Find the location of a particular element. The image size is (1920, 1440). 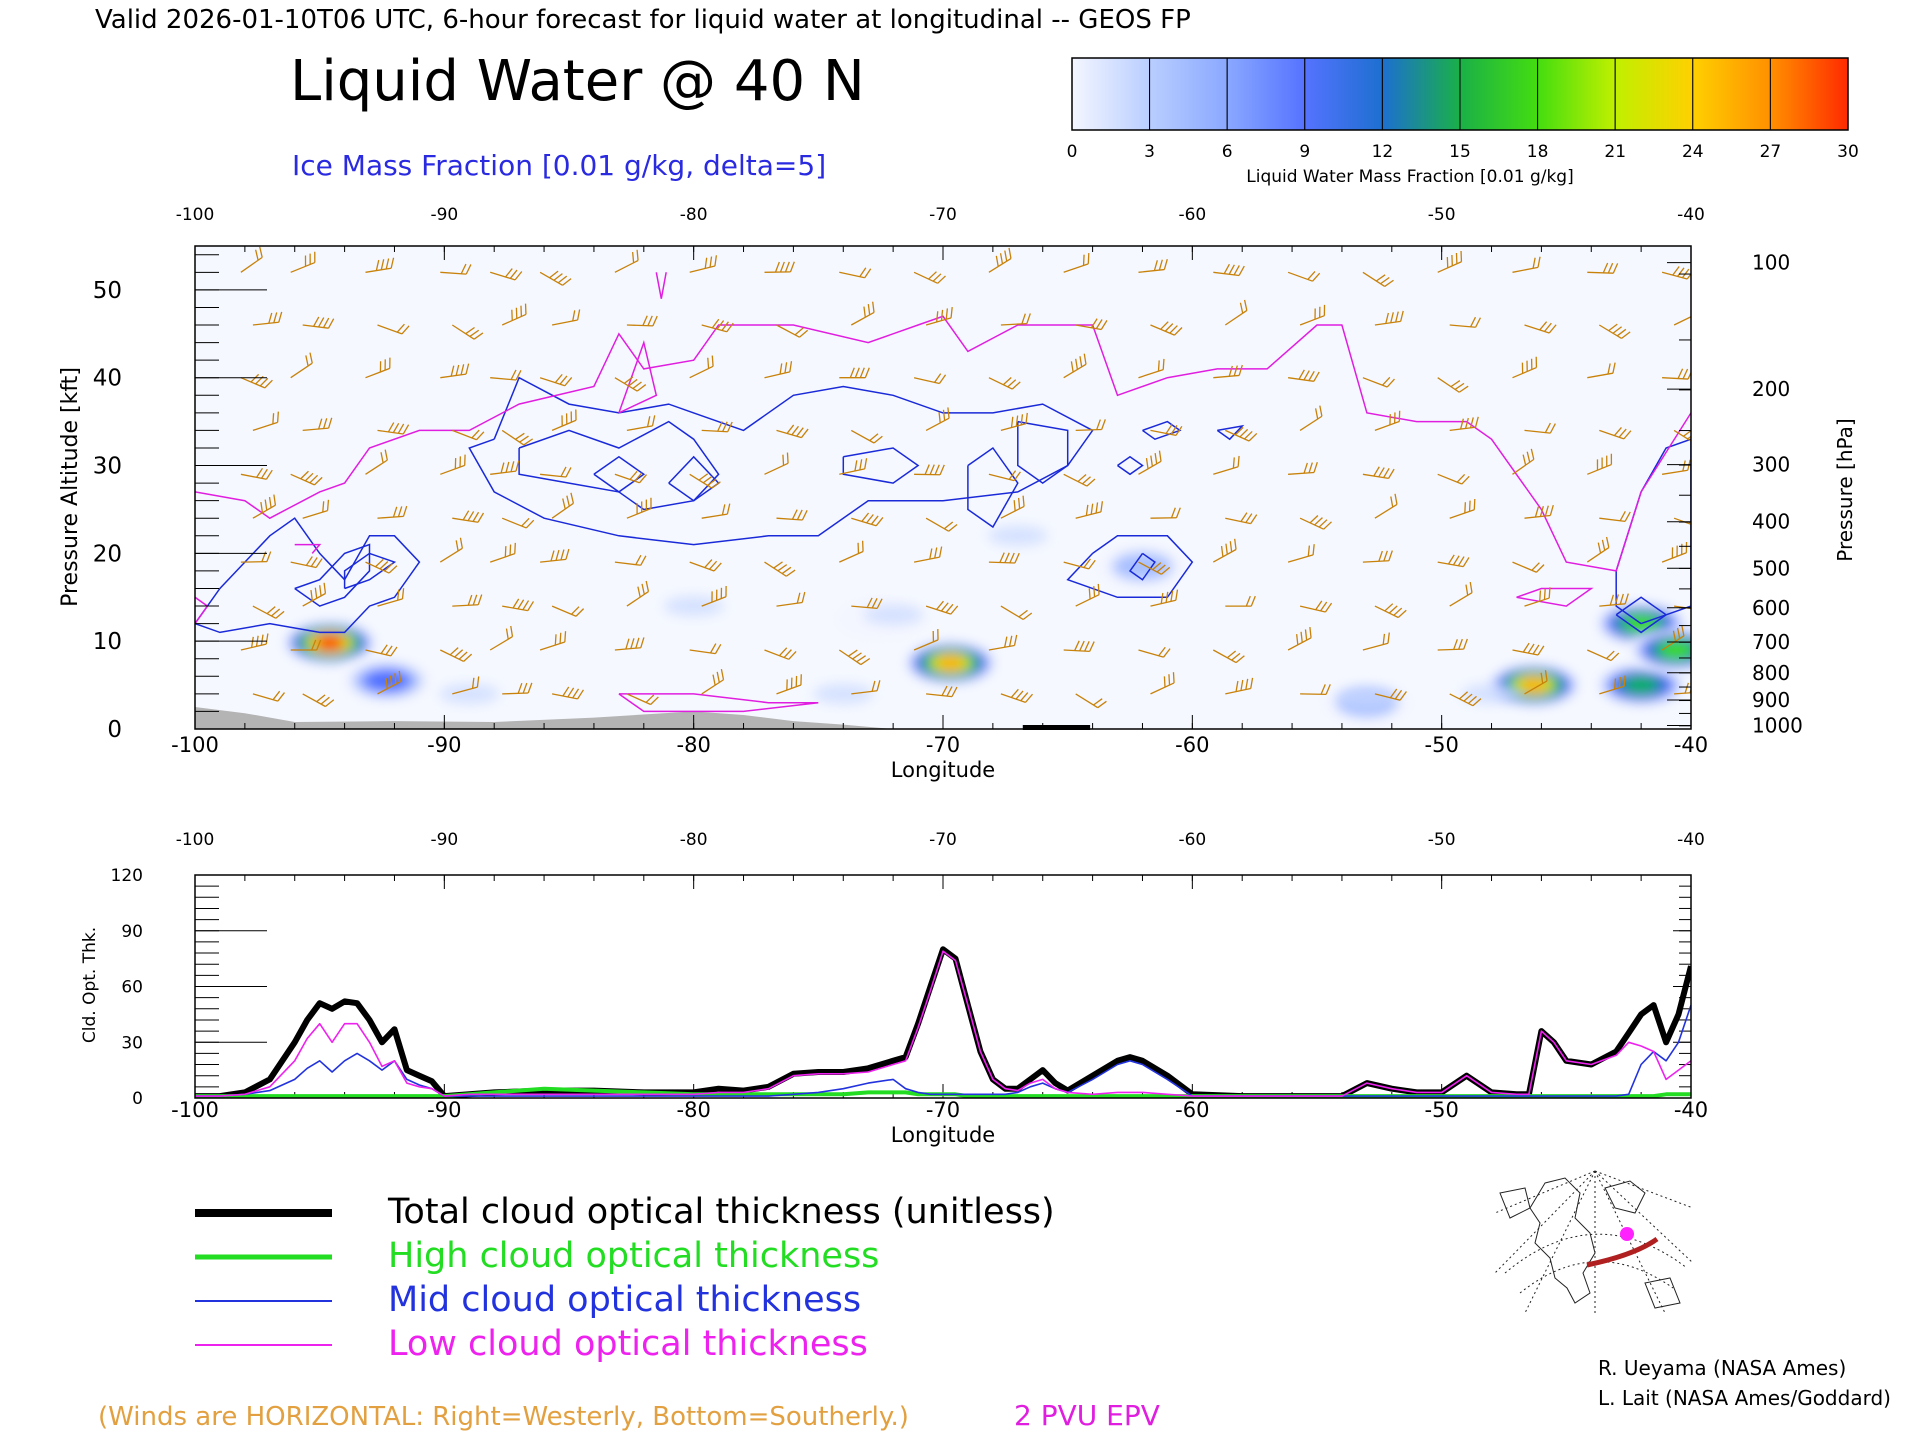

top-x-tick-label: -80 is located at coordinates (694, 745).